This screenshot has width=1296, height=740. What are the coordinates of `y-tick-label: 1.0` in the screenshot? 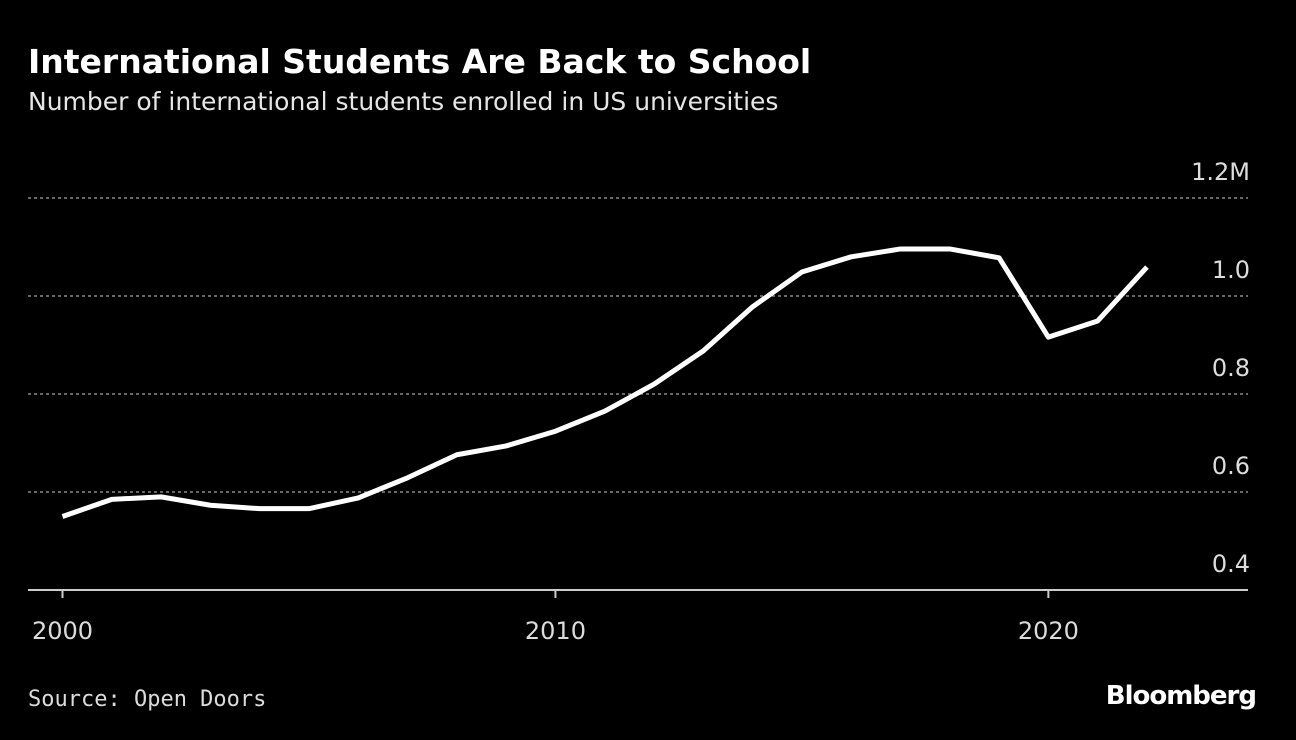 It's located at (1231, 270).